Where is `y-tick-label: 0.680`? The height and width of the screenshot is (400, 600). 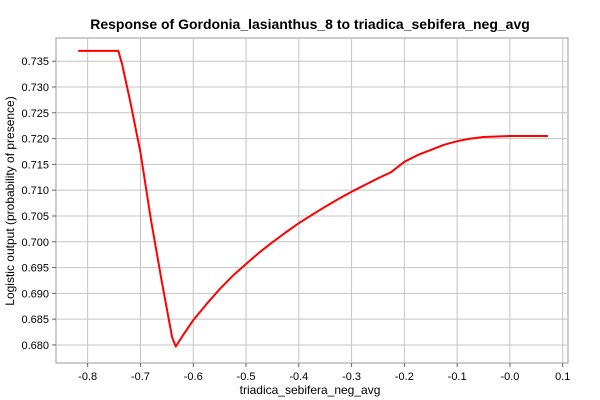 y-tick-label: 0.680 is located at coordinates (35, 346).